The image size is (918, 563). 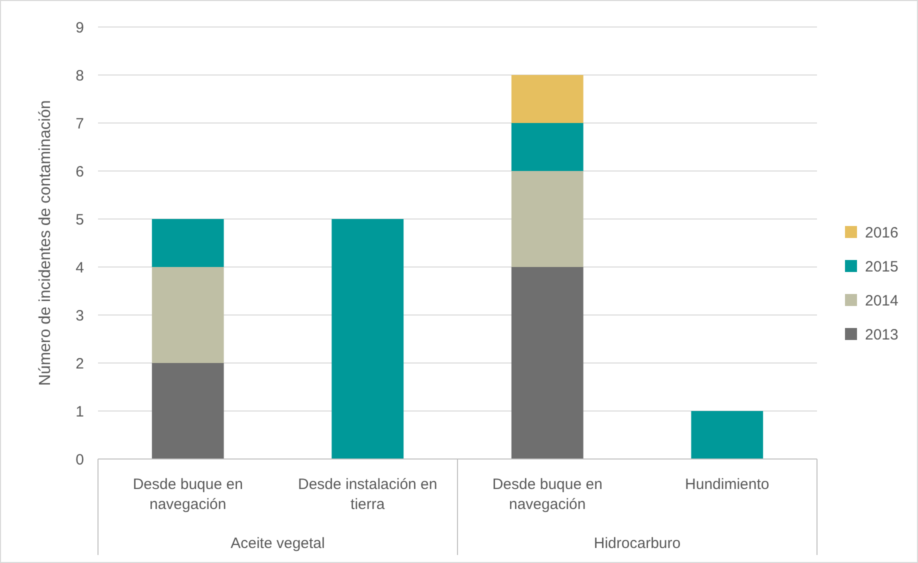 What do you see at coordinates (277, 543) in the screenshot?
I see `text: Aceite vegetal` at bounding box center [277, 543].